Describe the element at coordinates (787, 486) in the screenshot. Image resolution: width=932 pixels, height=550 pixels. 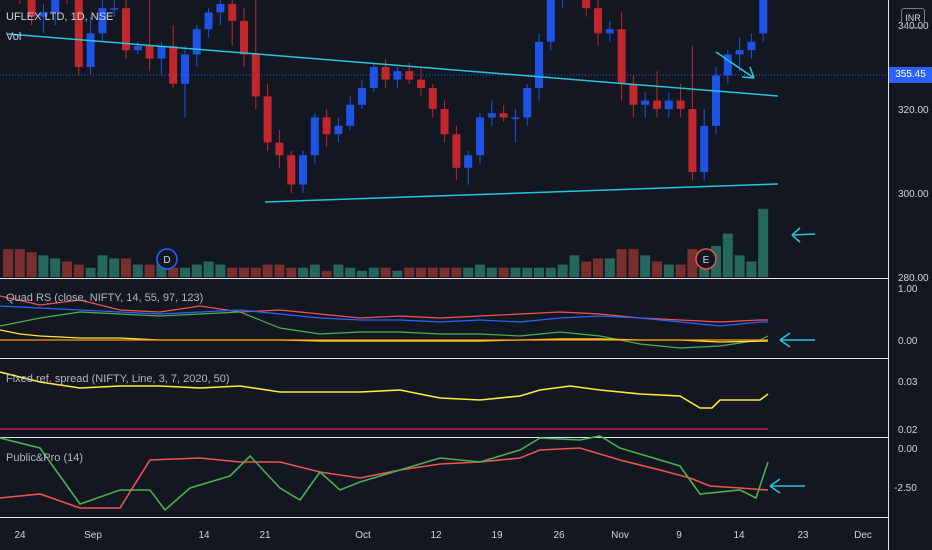
I see `arrow-public-pro` at that location.